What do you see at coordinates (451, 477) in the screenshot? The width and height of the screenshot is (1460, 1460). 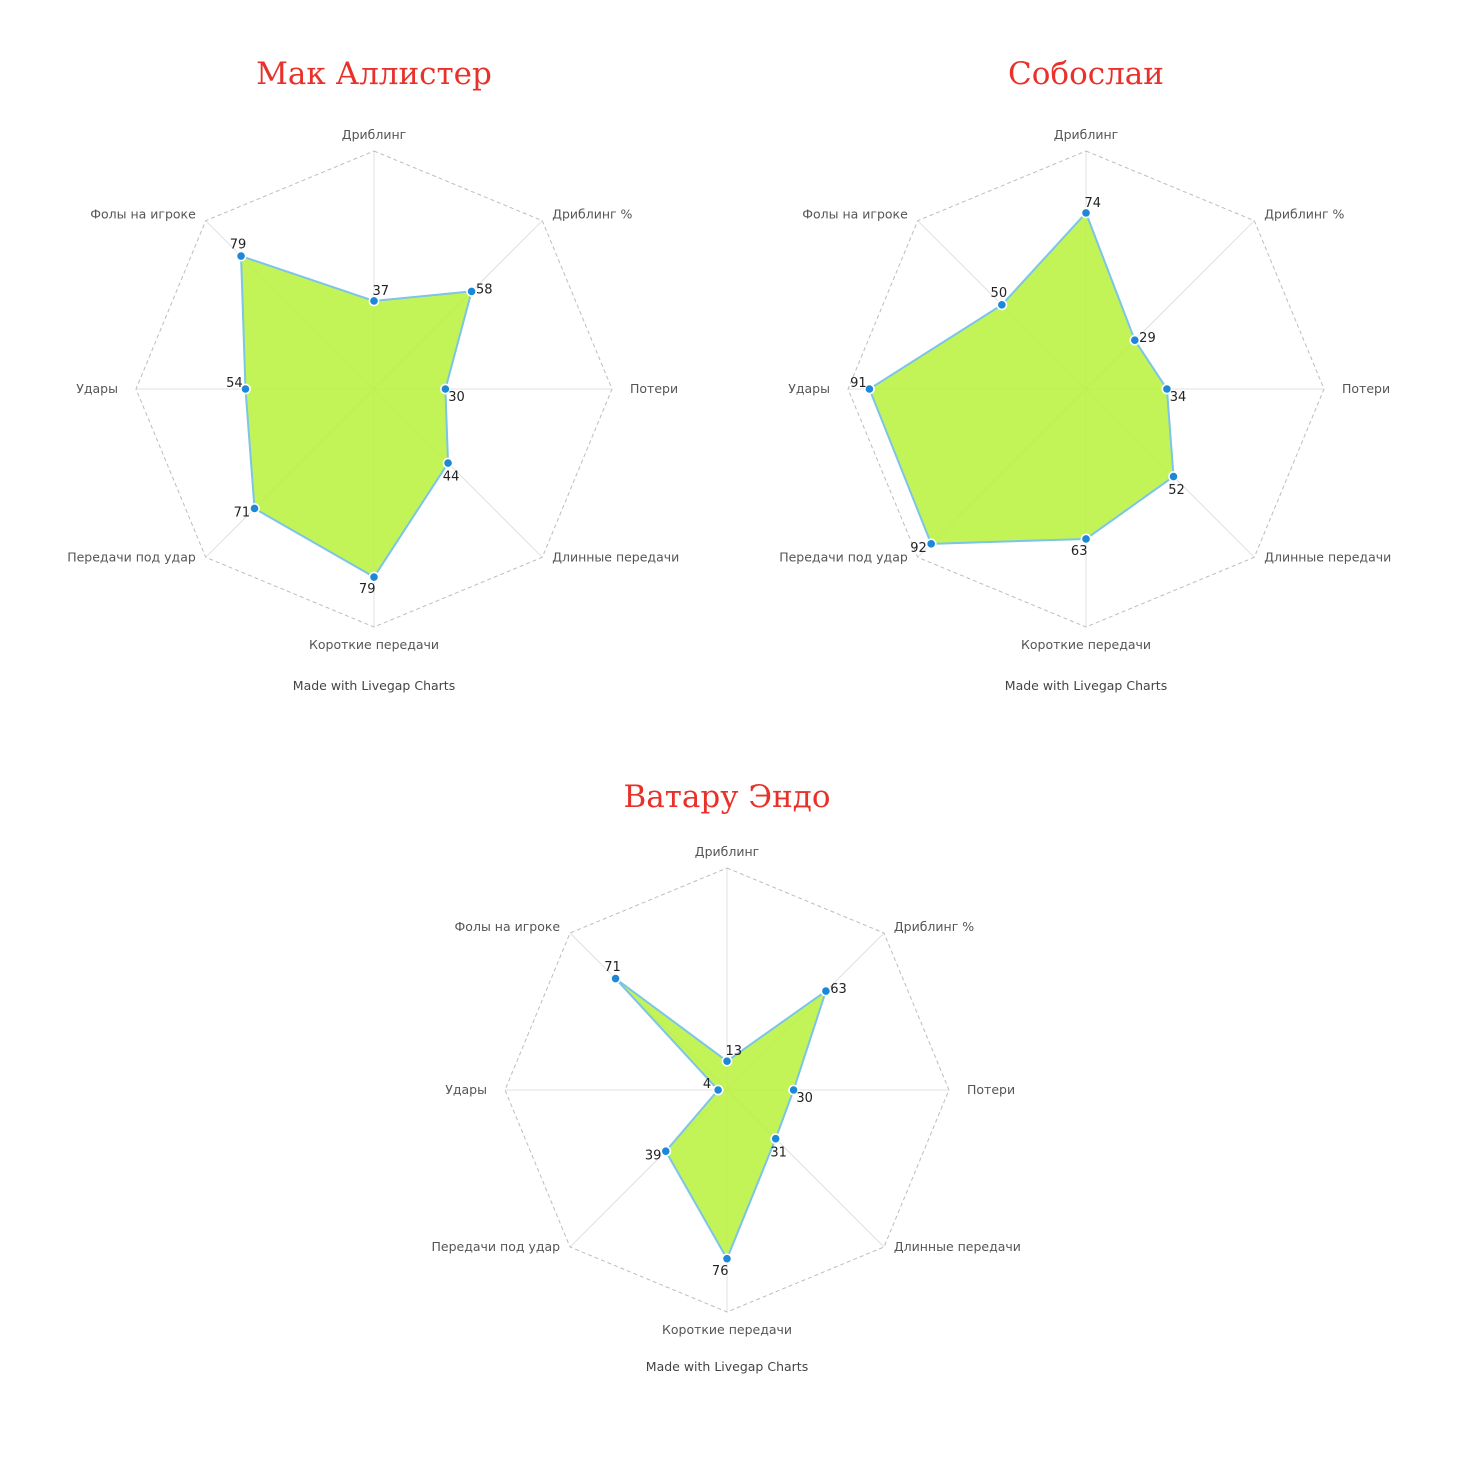 I see `value-label: 44` at bounding box center [451, 477].